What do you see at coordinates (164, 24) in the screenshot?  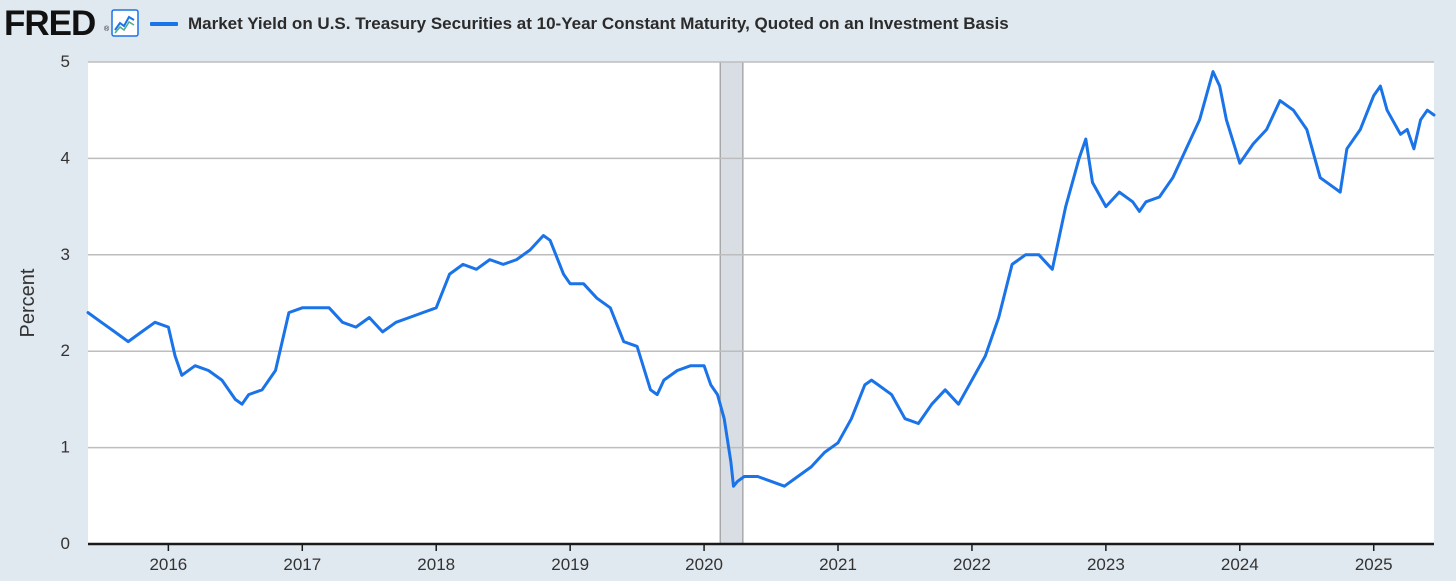 I see `legend-swatch` at bounding box center [164, 24].